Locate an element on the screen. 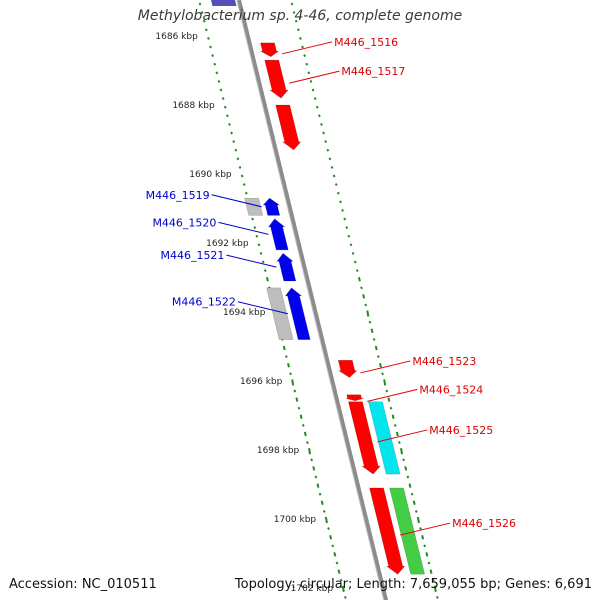  other-gene is located at coordinates (254, 206).